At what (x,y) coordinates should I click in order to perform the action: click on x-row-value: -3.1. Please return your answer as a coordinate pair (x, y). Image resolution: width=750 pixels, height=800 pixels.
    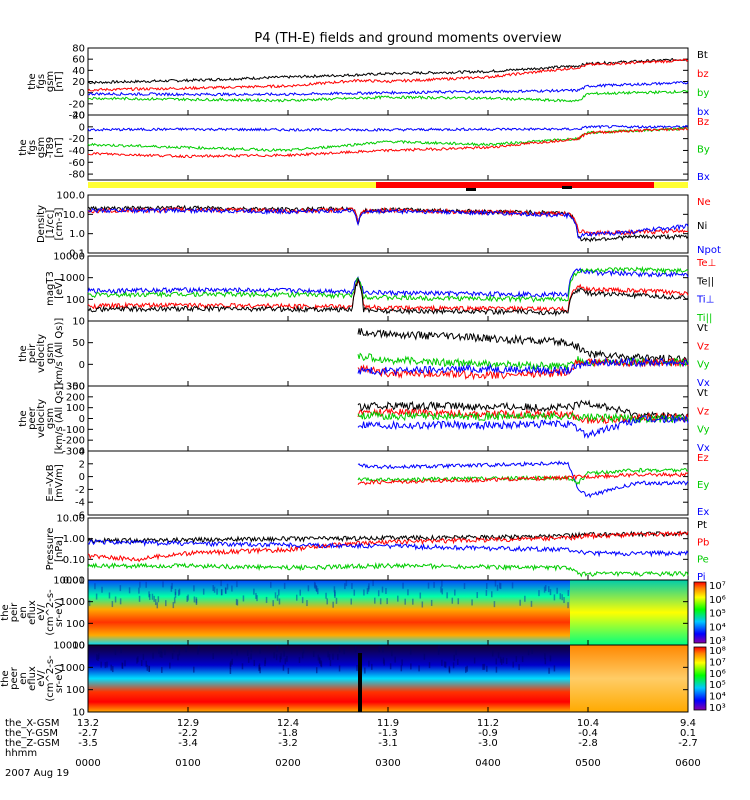
    Looking at the image, I should click on (388, 743).